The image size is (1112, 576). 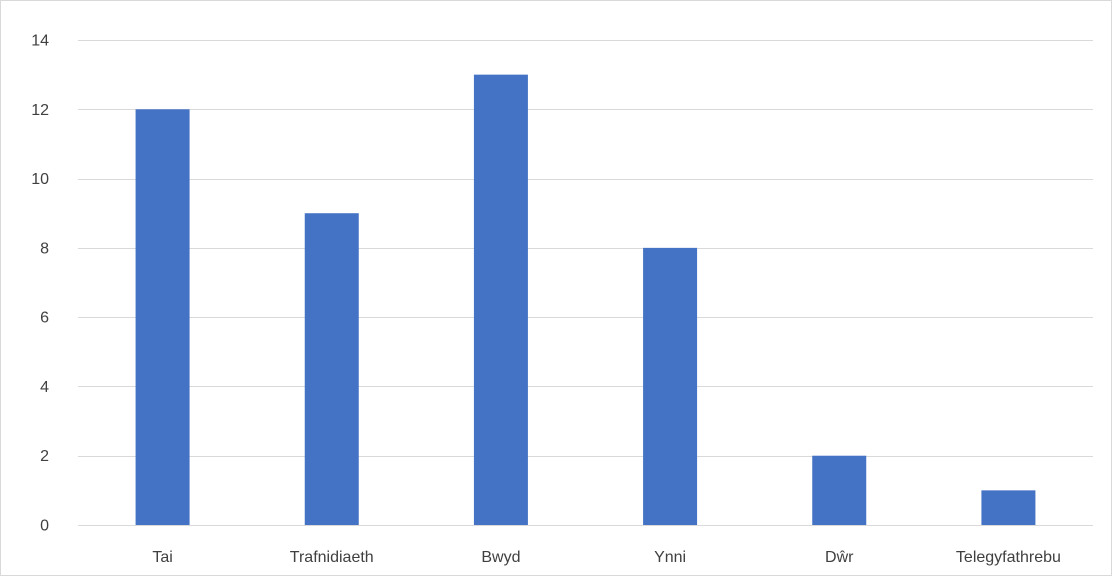 What do you see at coordinates (40, 110) in the screenshot?
I see `y-tick-label: 12` at bounding box center [40, 110].